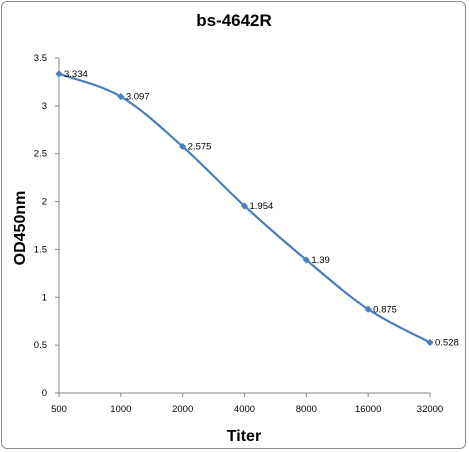  Describe the element at coordinates (430, 409) in the screenshot. I see `x-tick-label: 32000` at that location.